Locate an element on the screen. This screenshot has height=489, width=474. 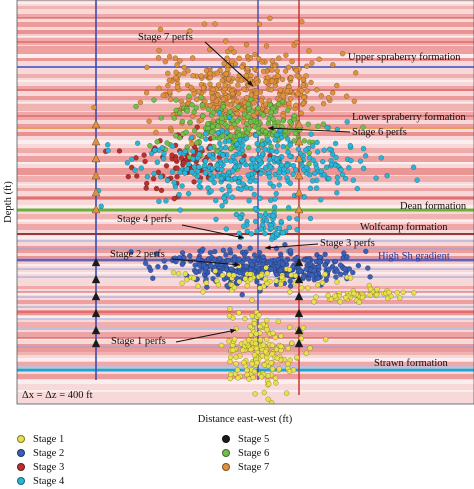
legend-item: Stage 5 is located at coordinates (245, 439).